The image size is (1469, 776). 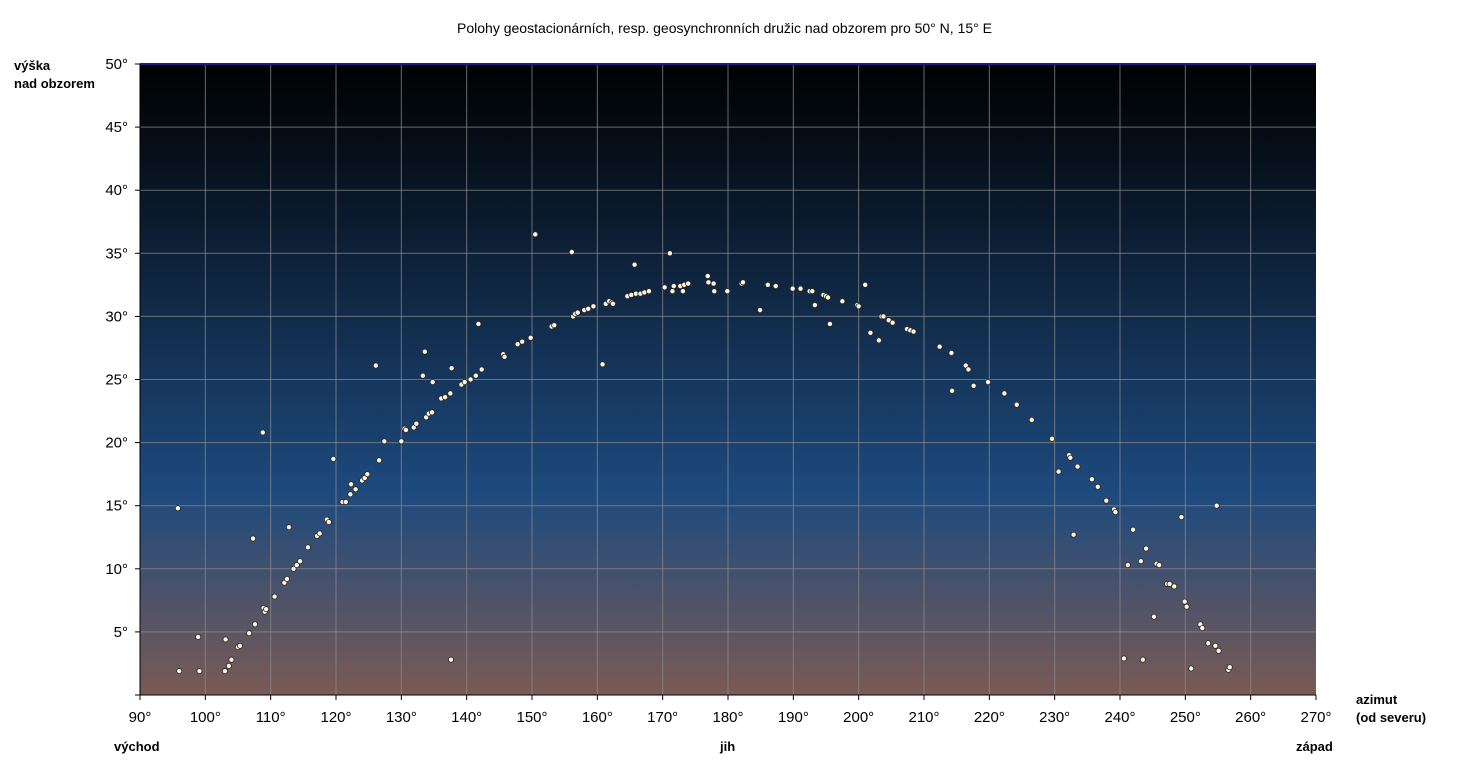 I want to click on x-axis-label-line1: azimut, so click(x=1377, y=699).